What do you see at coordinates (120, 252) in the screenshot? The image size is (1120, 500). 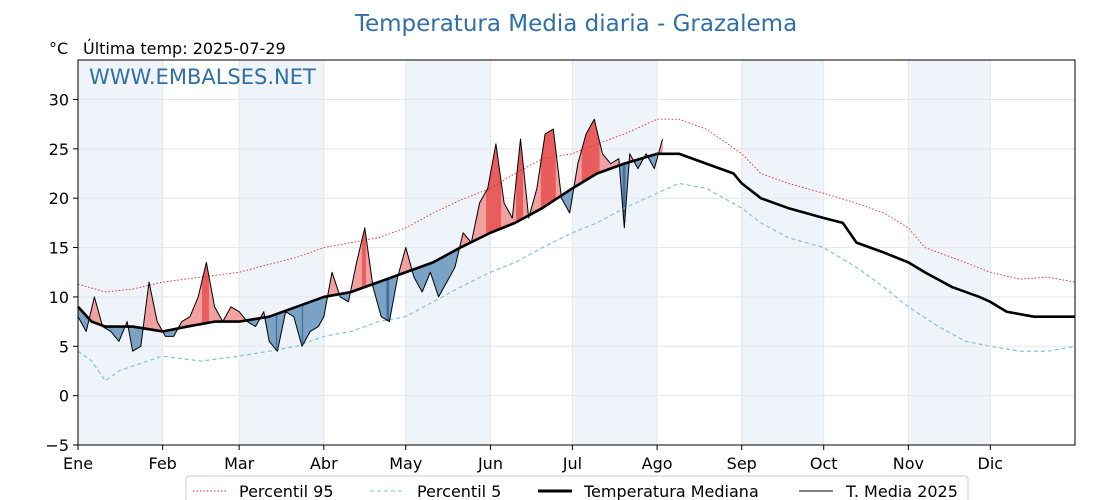 I see `month-shade-ene` at bounding box center [120, 252].